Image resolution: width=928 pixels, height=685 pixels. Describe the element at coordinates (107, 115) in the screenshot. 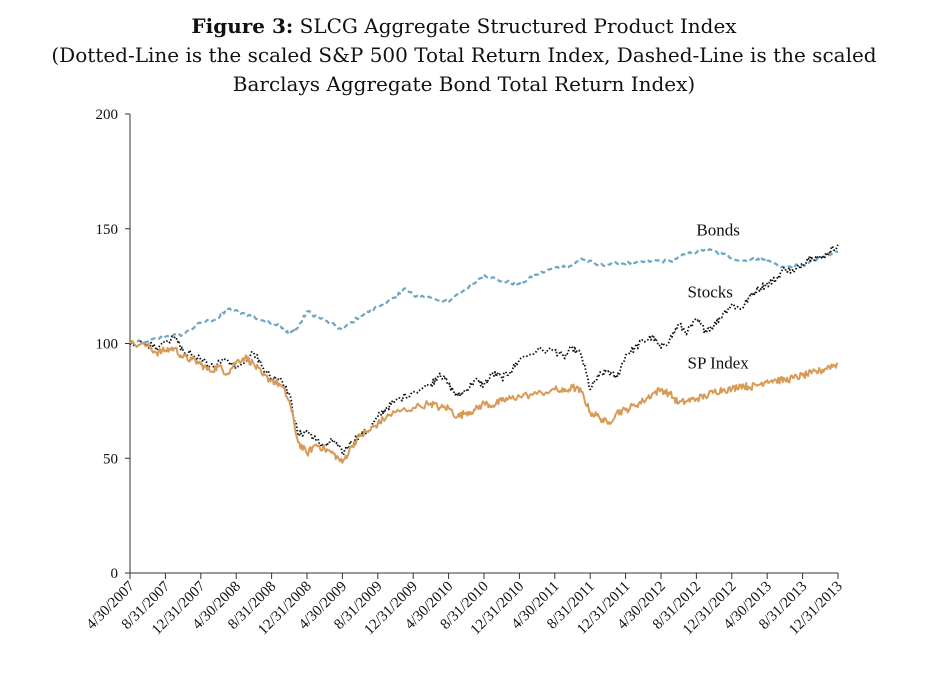

I see `y-tick-label: 200` at that location.